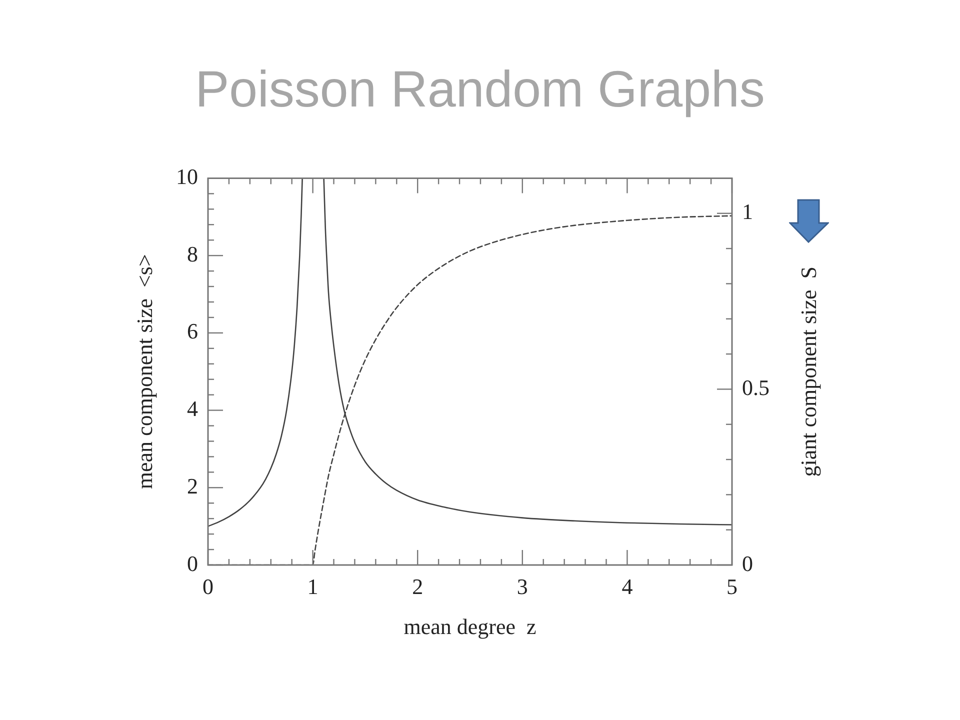  I want to click on x-tick-label: 3, so click(522, 586).